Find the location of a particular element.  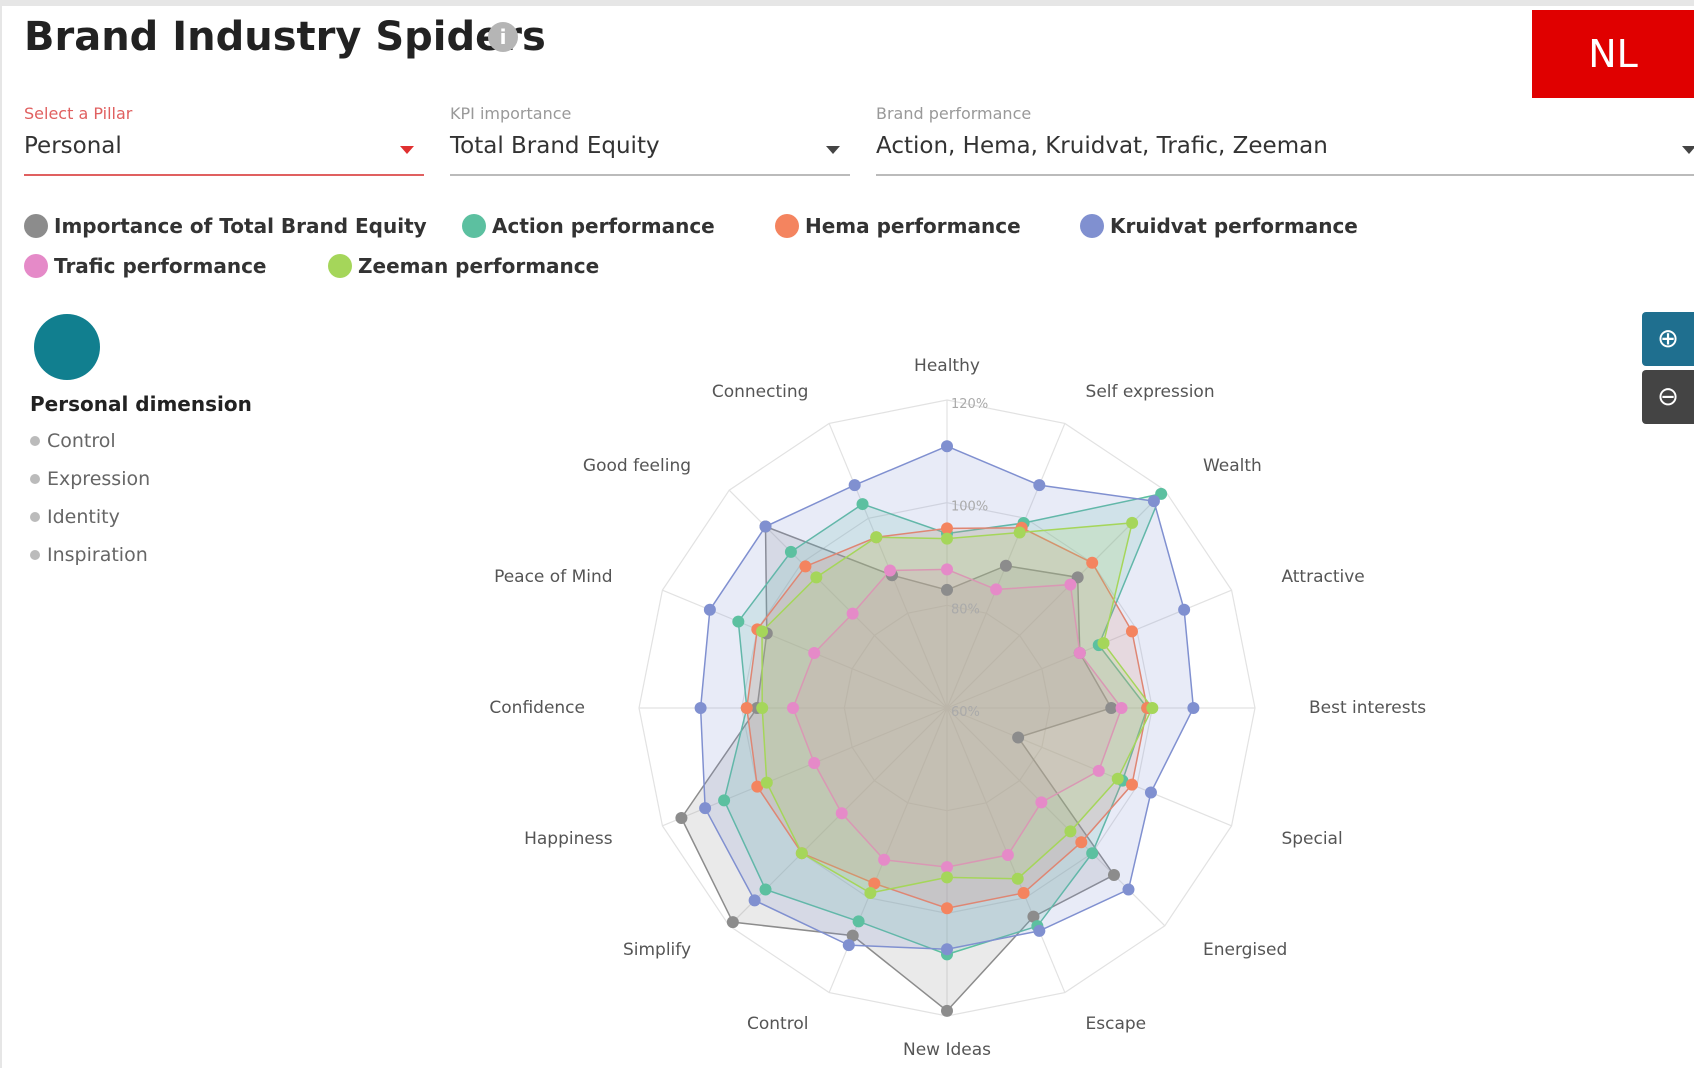

zoom-out: ⊖ is located at coordinates (1668, 397).